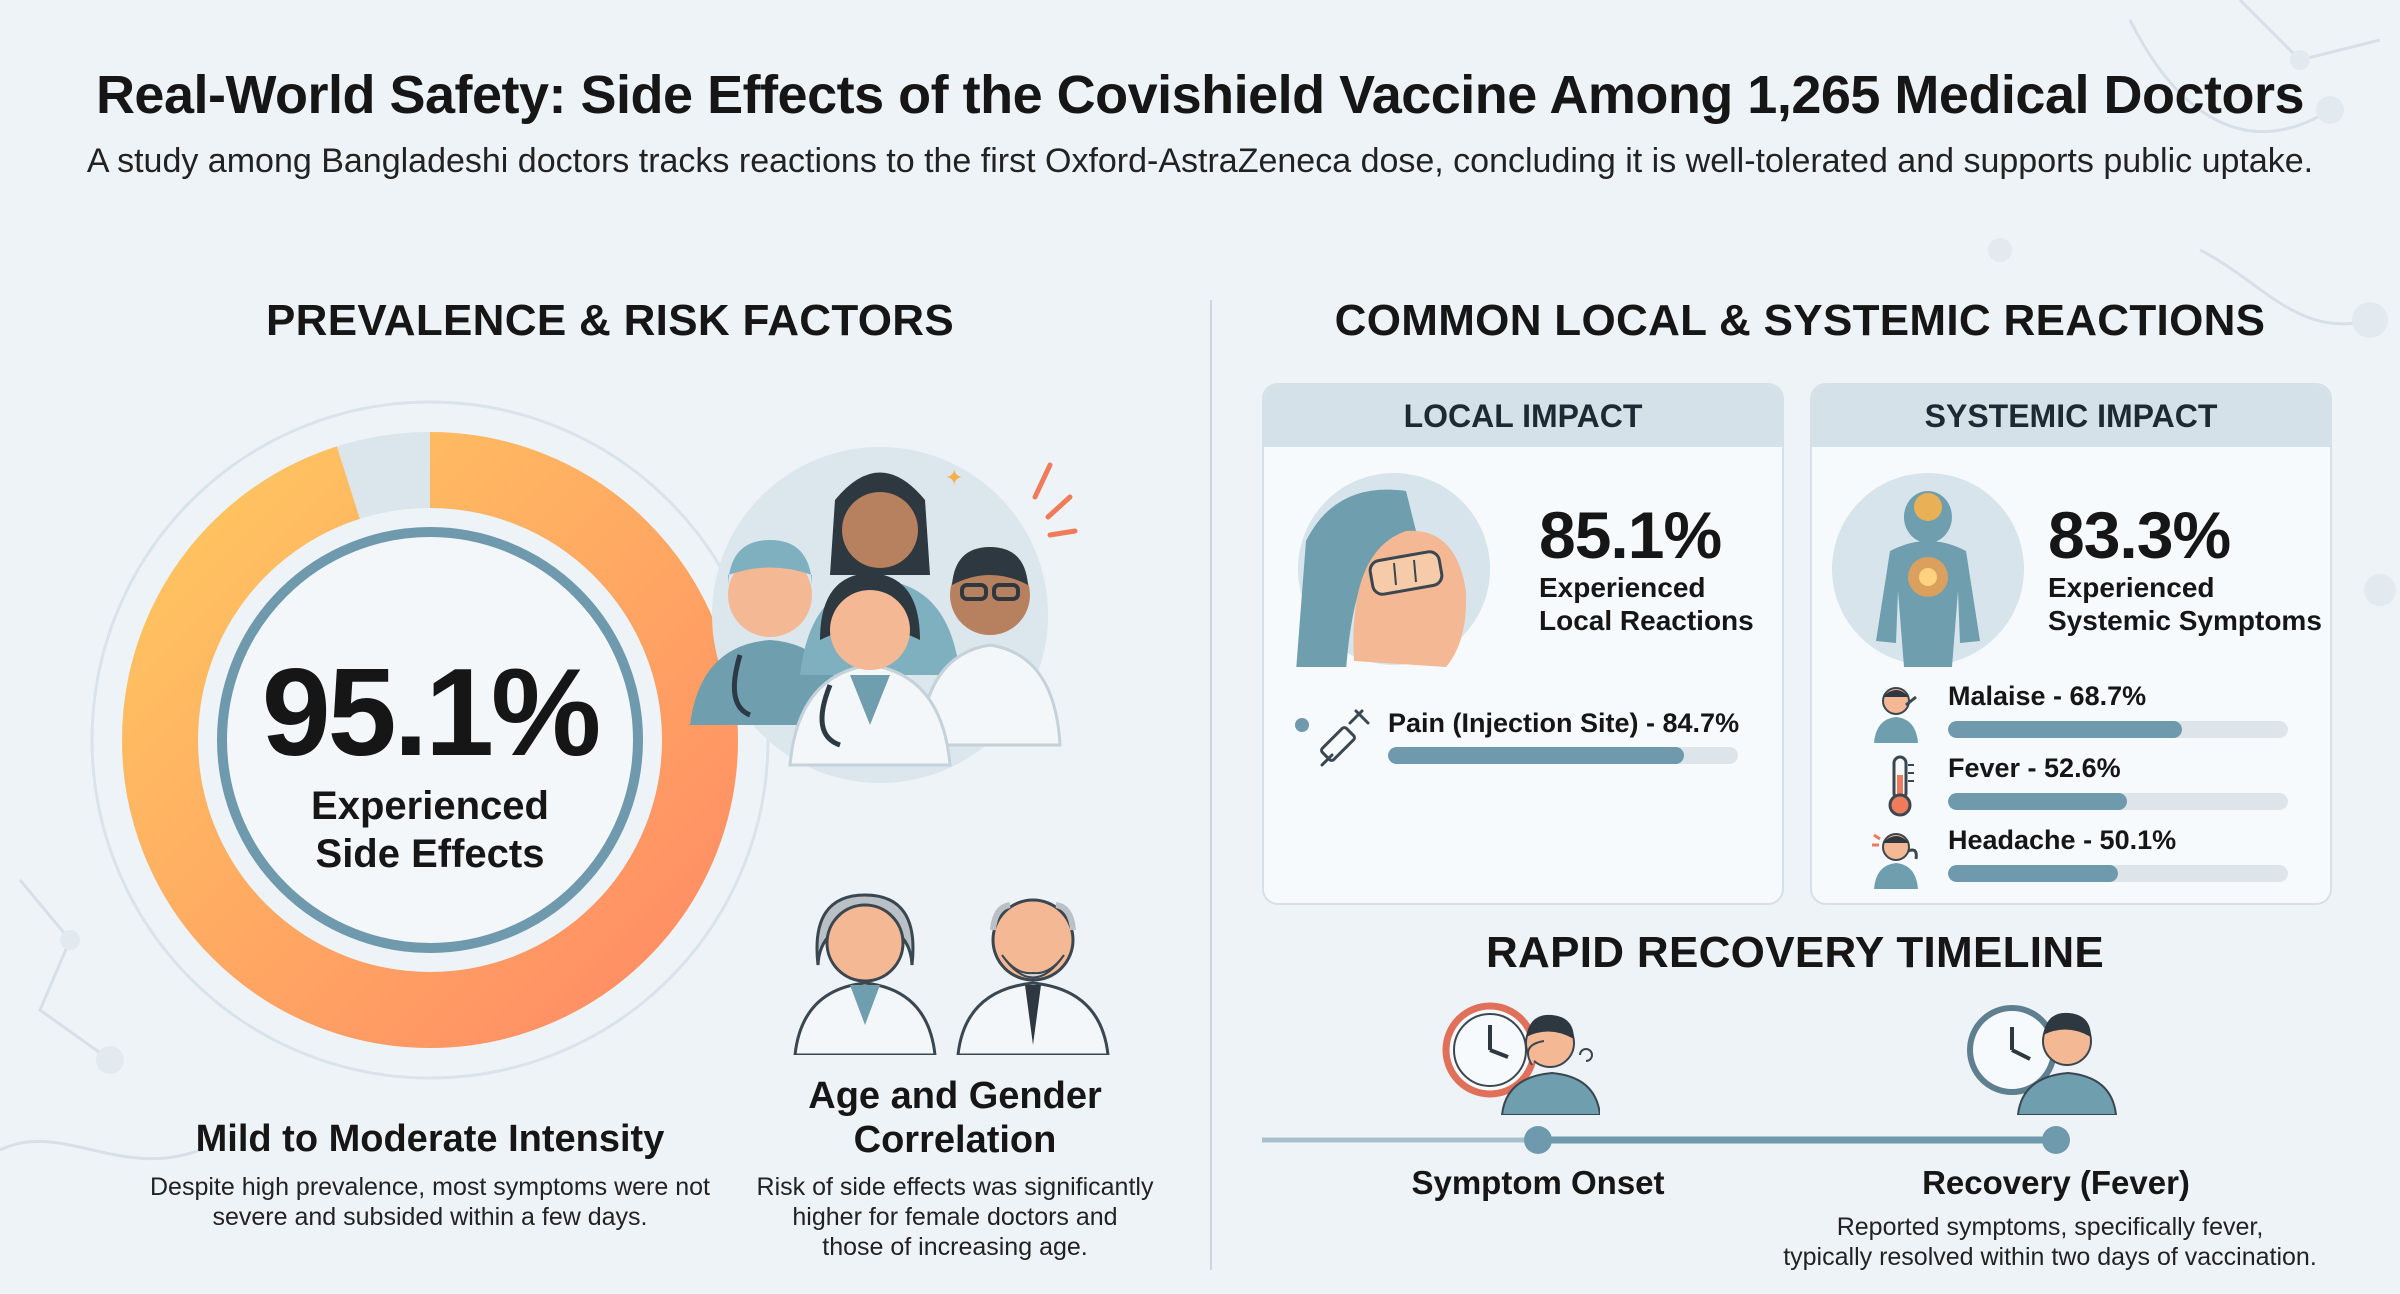 The image size is (2400, 1294). I want to click on pain-bar-fill, so click(1536, 755).